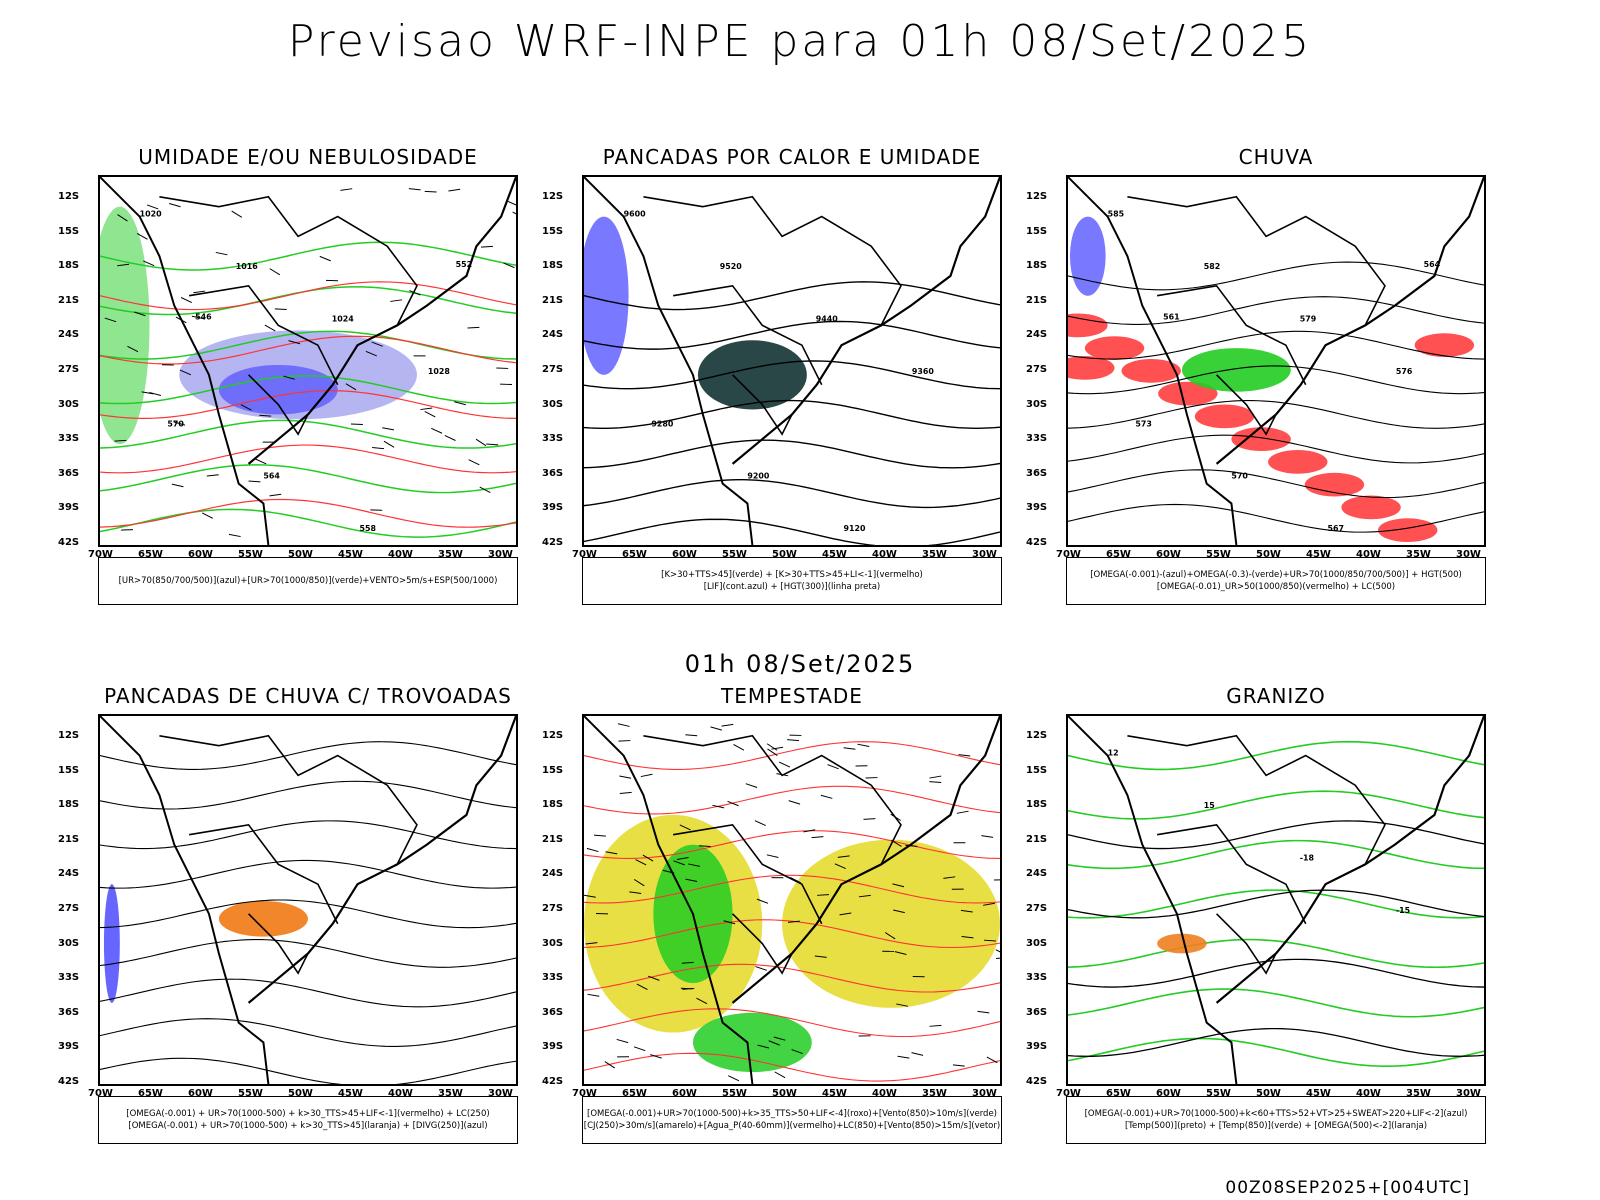 The image size is (1600, 1200). What do you see at coordinates (308, 361) in the screenshot?
I see `map-canvas: 1020 1016 1024 1028 570 564 558 552 546` at bounding box center [308, 361].